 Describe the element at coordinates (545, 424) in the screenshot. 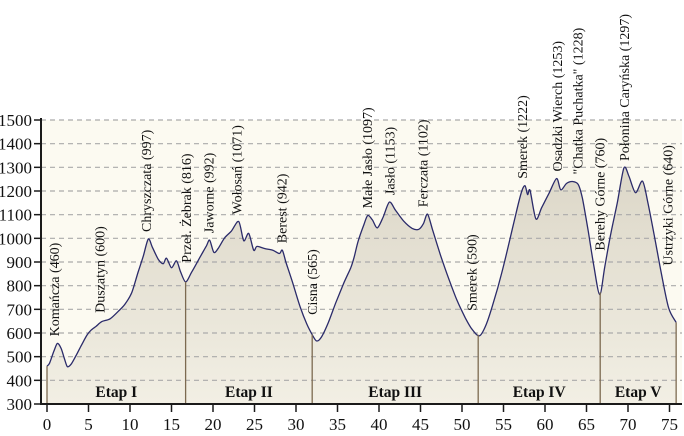

I see `x-tick-label: 60` at that location.